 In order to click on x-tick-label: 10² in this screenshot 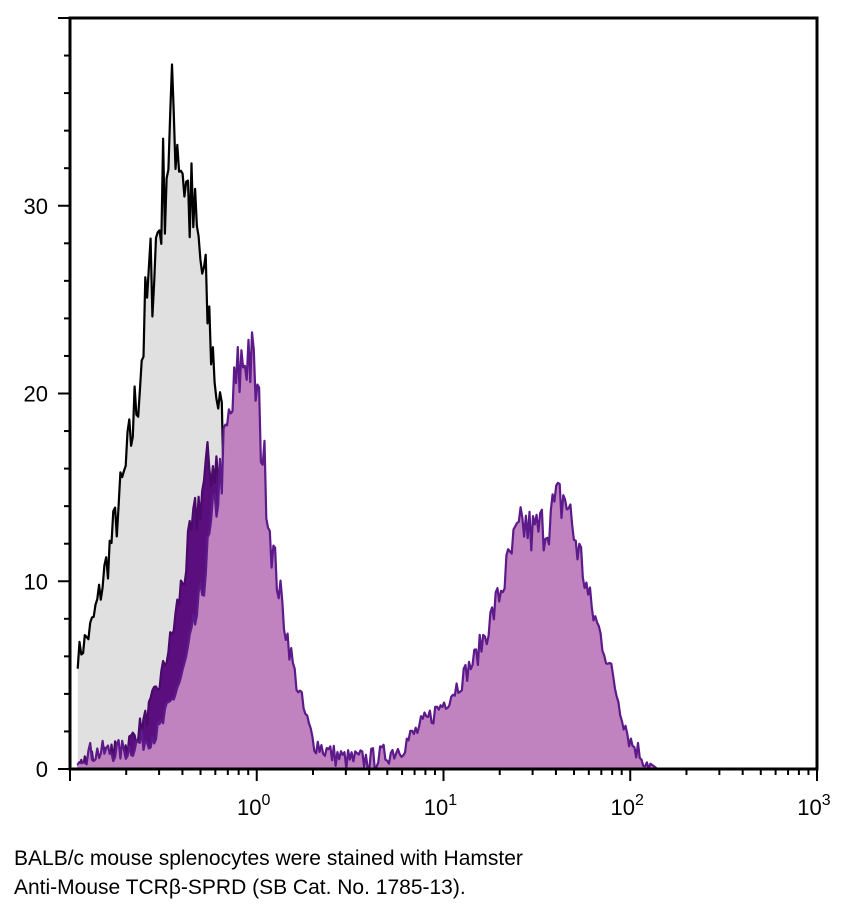, I will do `click(627, 806)`.